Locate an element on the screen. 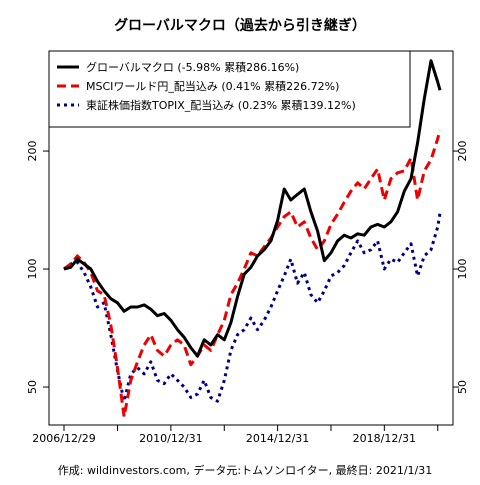 The image size is (480, 485). x-tick-label: 2014/12/31 is located at coordinates (277, 438).